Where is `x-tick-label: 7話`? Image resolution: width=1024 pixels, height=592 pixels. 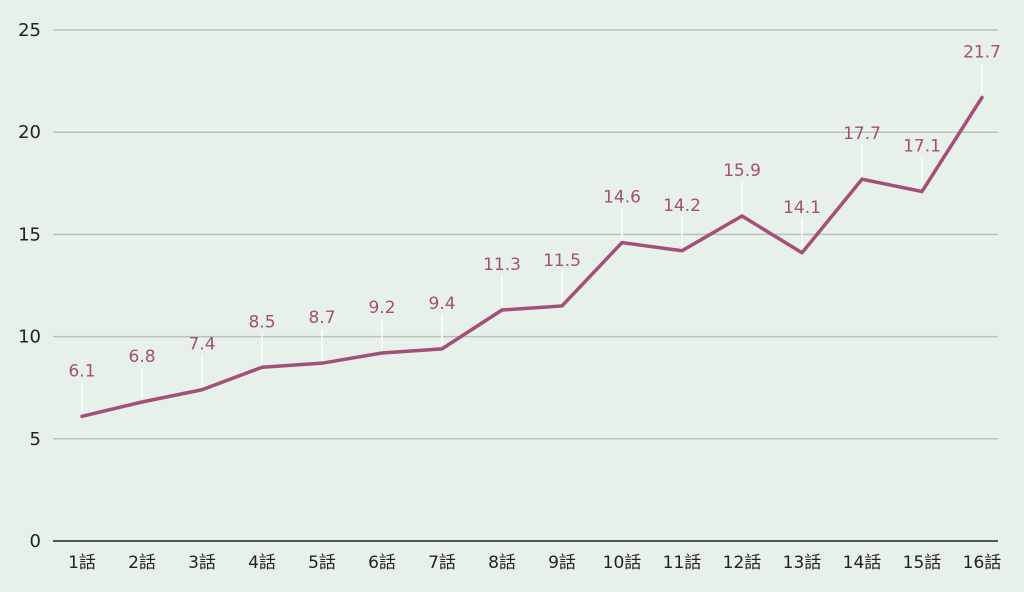 x-tick-label: 7話 is located at coordinates (442, 563).